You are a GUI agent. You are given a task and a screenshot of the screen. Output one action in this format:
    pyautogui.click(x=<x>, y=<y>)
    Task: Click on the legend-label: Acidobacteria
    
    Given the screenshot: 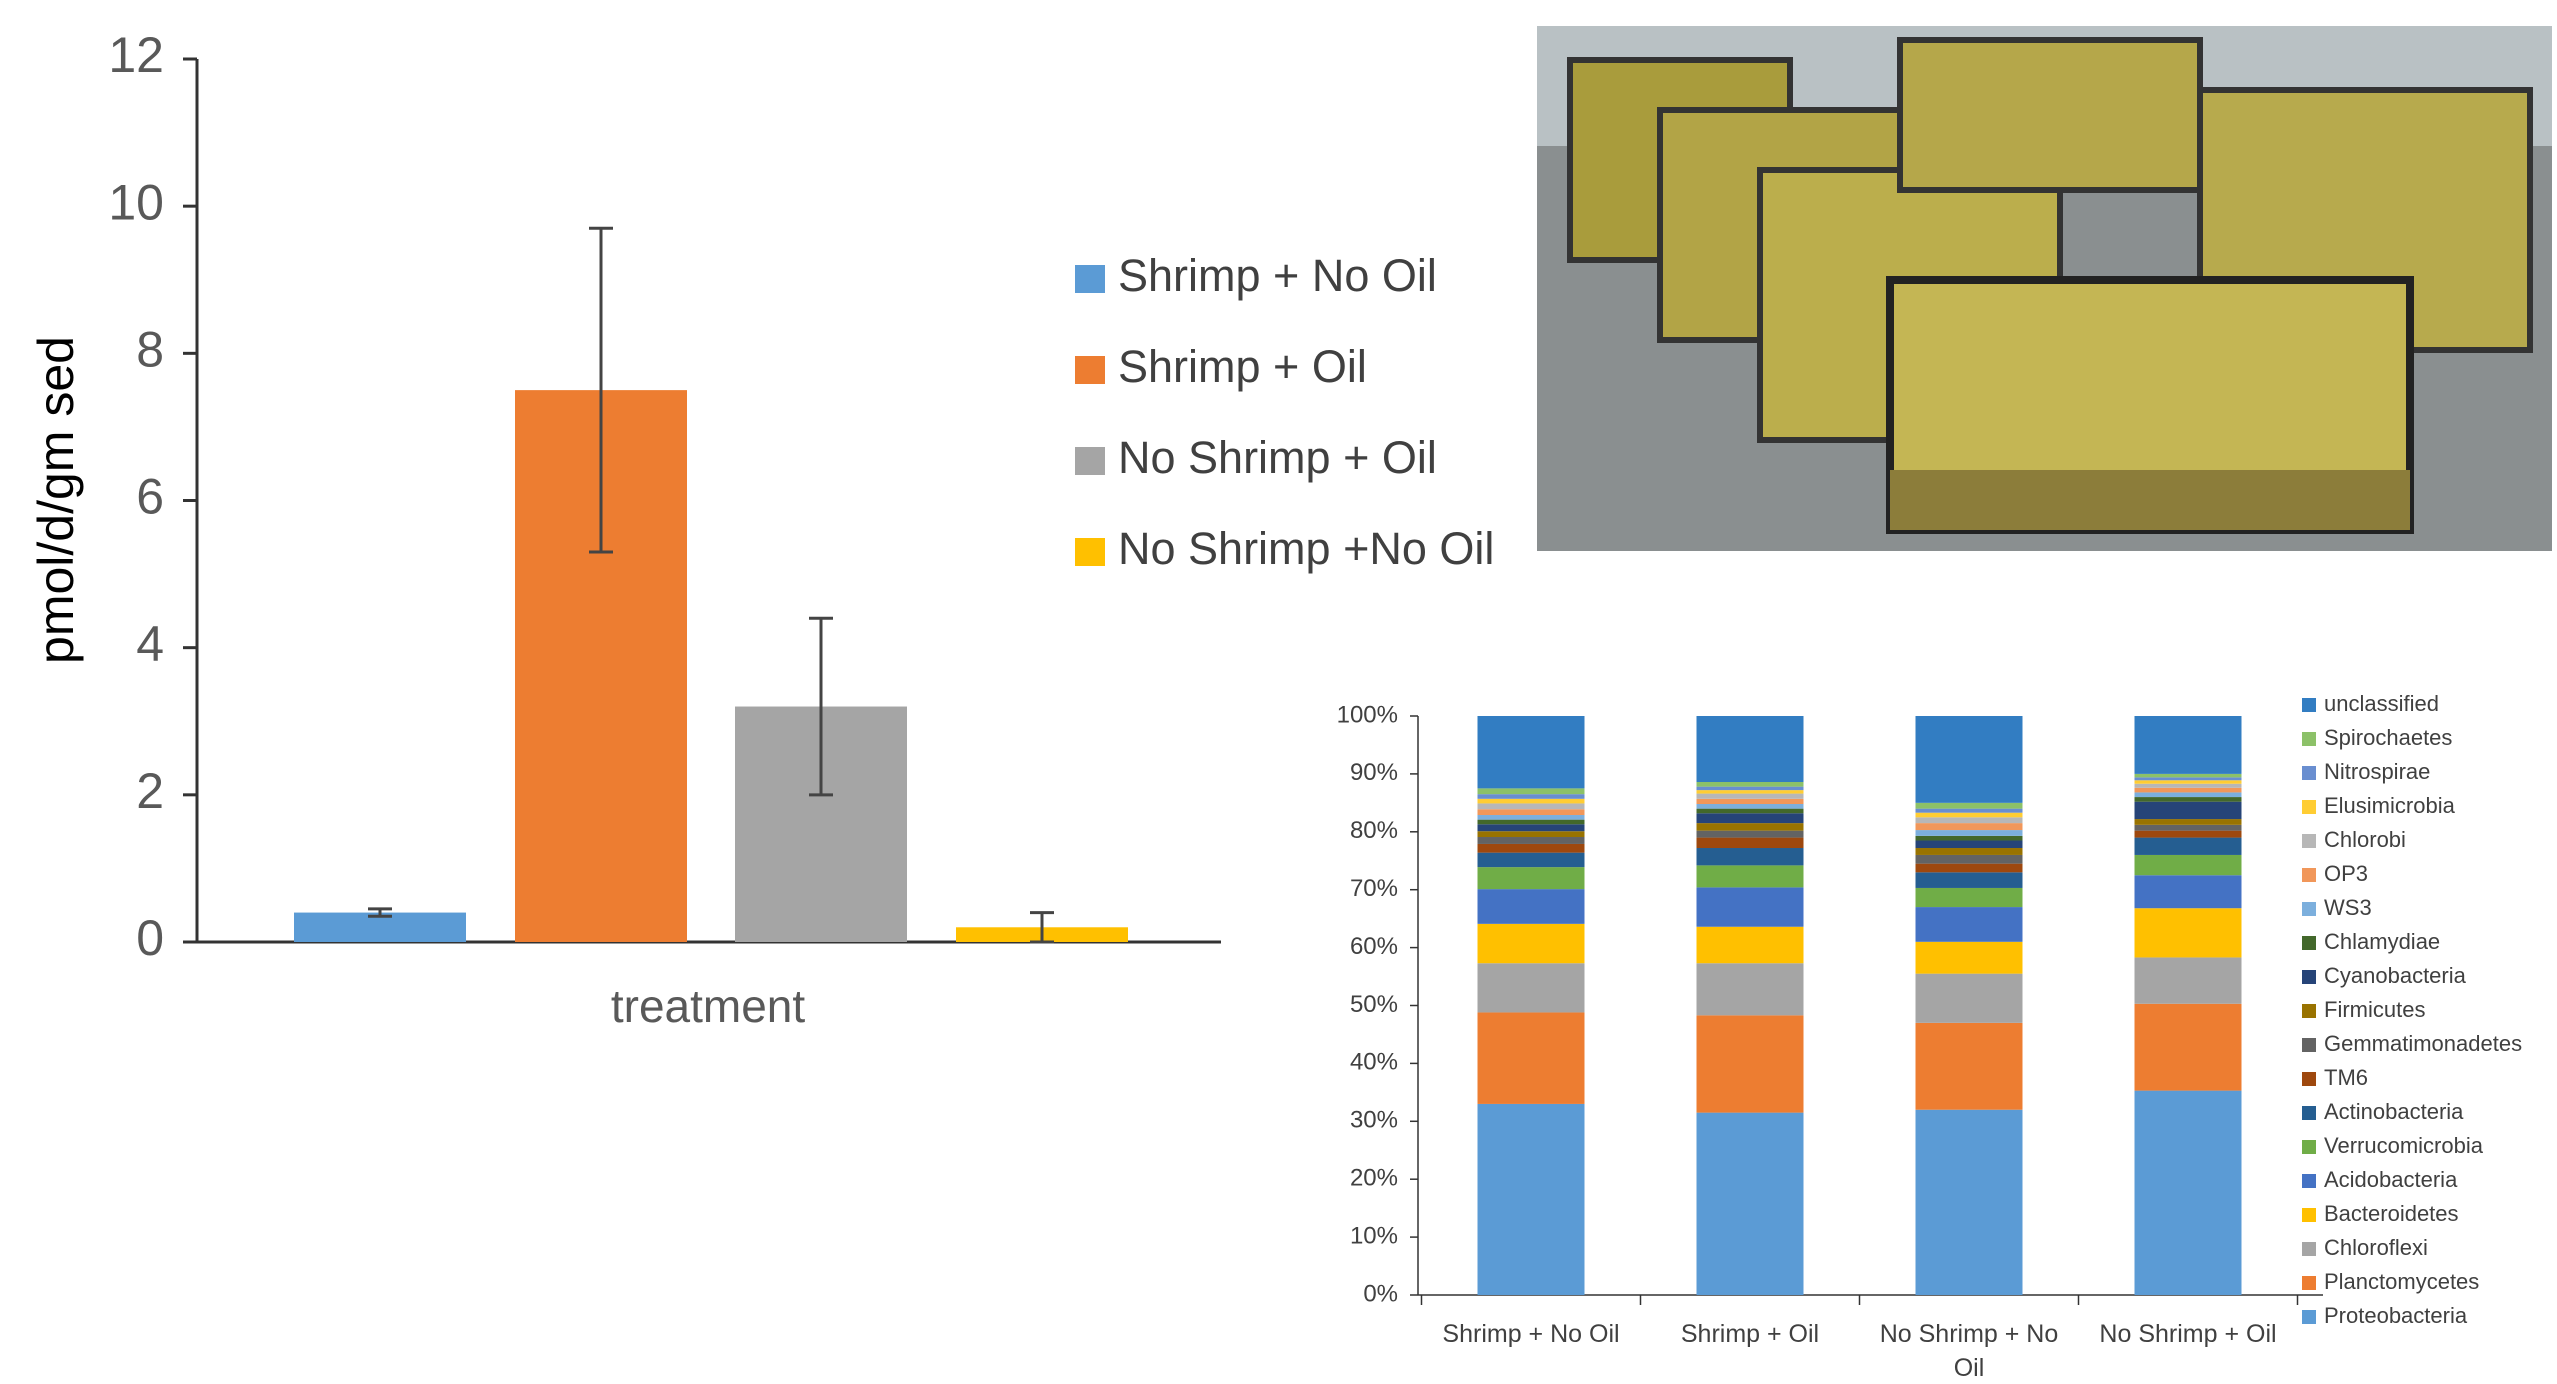 What is the action you would take?
    pyautogui.click(x=2391, y=1179)
    